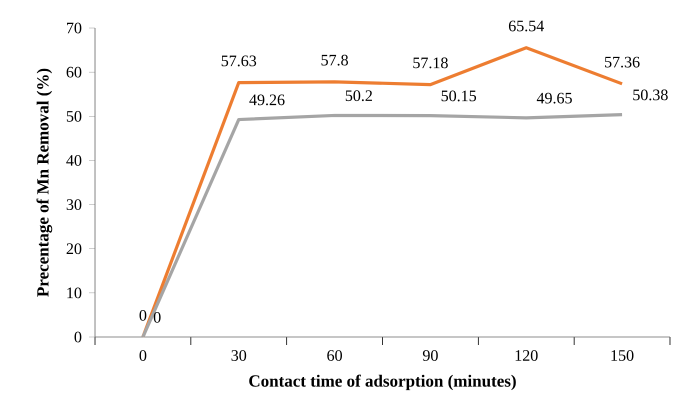 This screenshot has width=679, height=404. What do you see at coordinates (74, 160) in the screenshot?
I see `y-tick-label: 40` at bounding box center [74, 160].